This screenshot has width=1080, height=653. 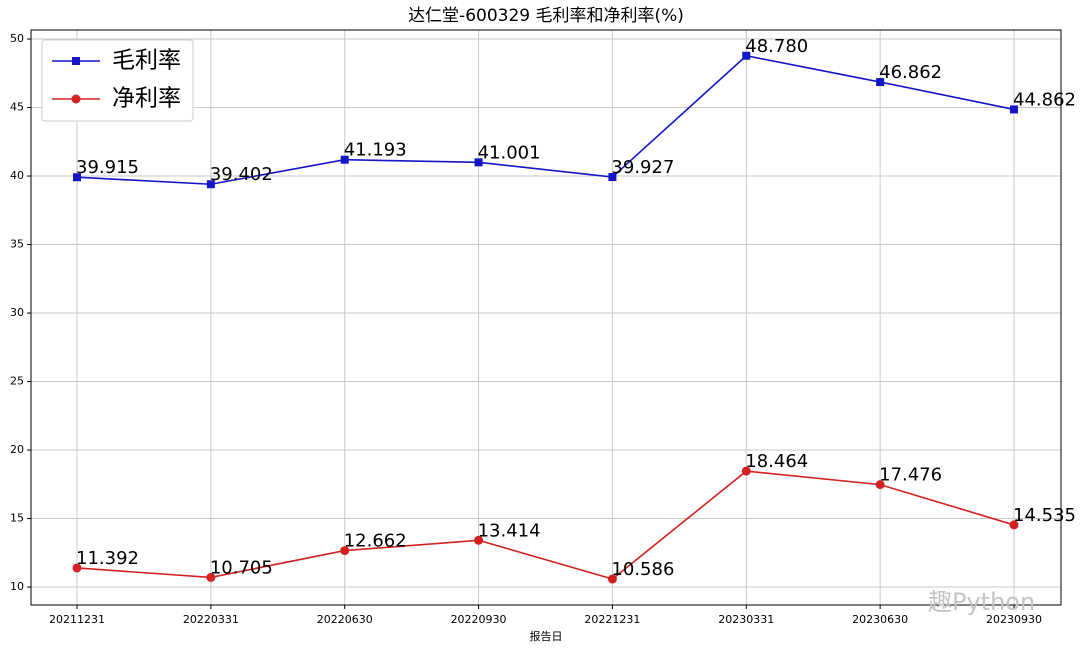 What do you see at coordinates (17, 449) in the screenshot?
I see `y-tick-label: 20` at bounding box center [17, 449].